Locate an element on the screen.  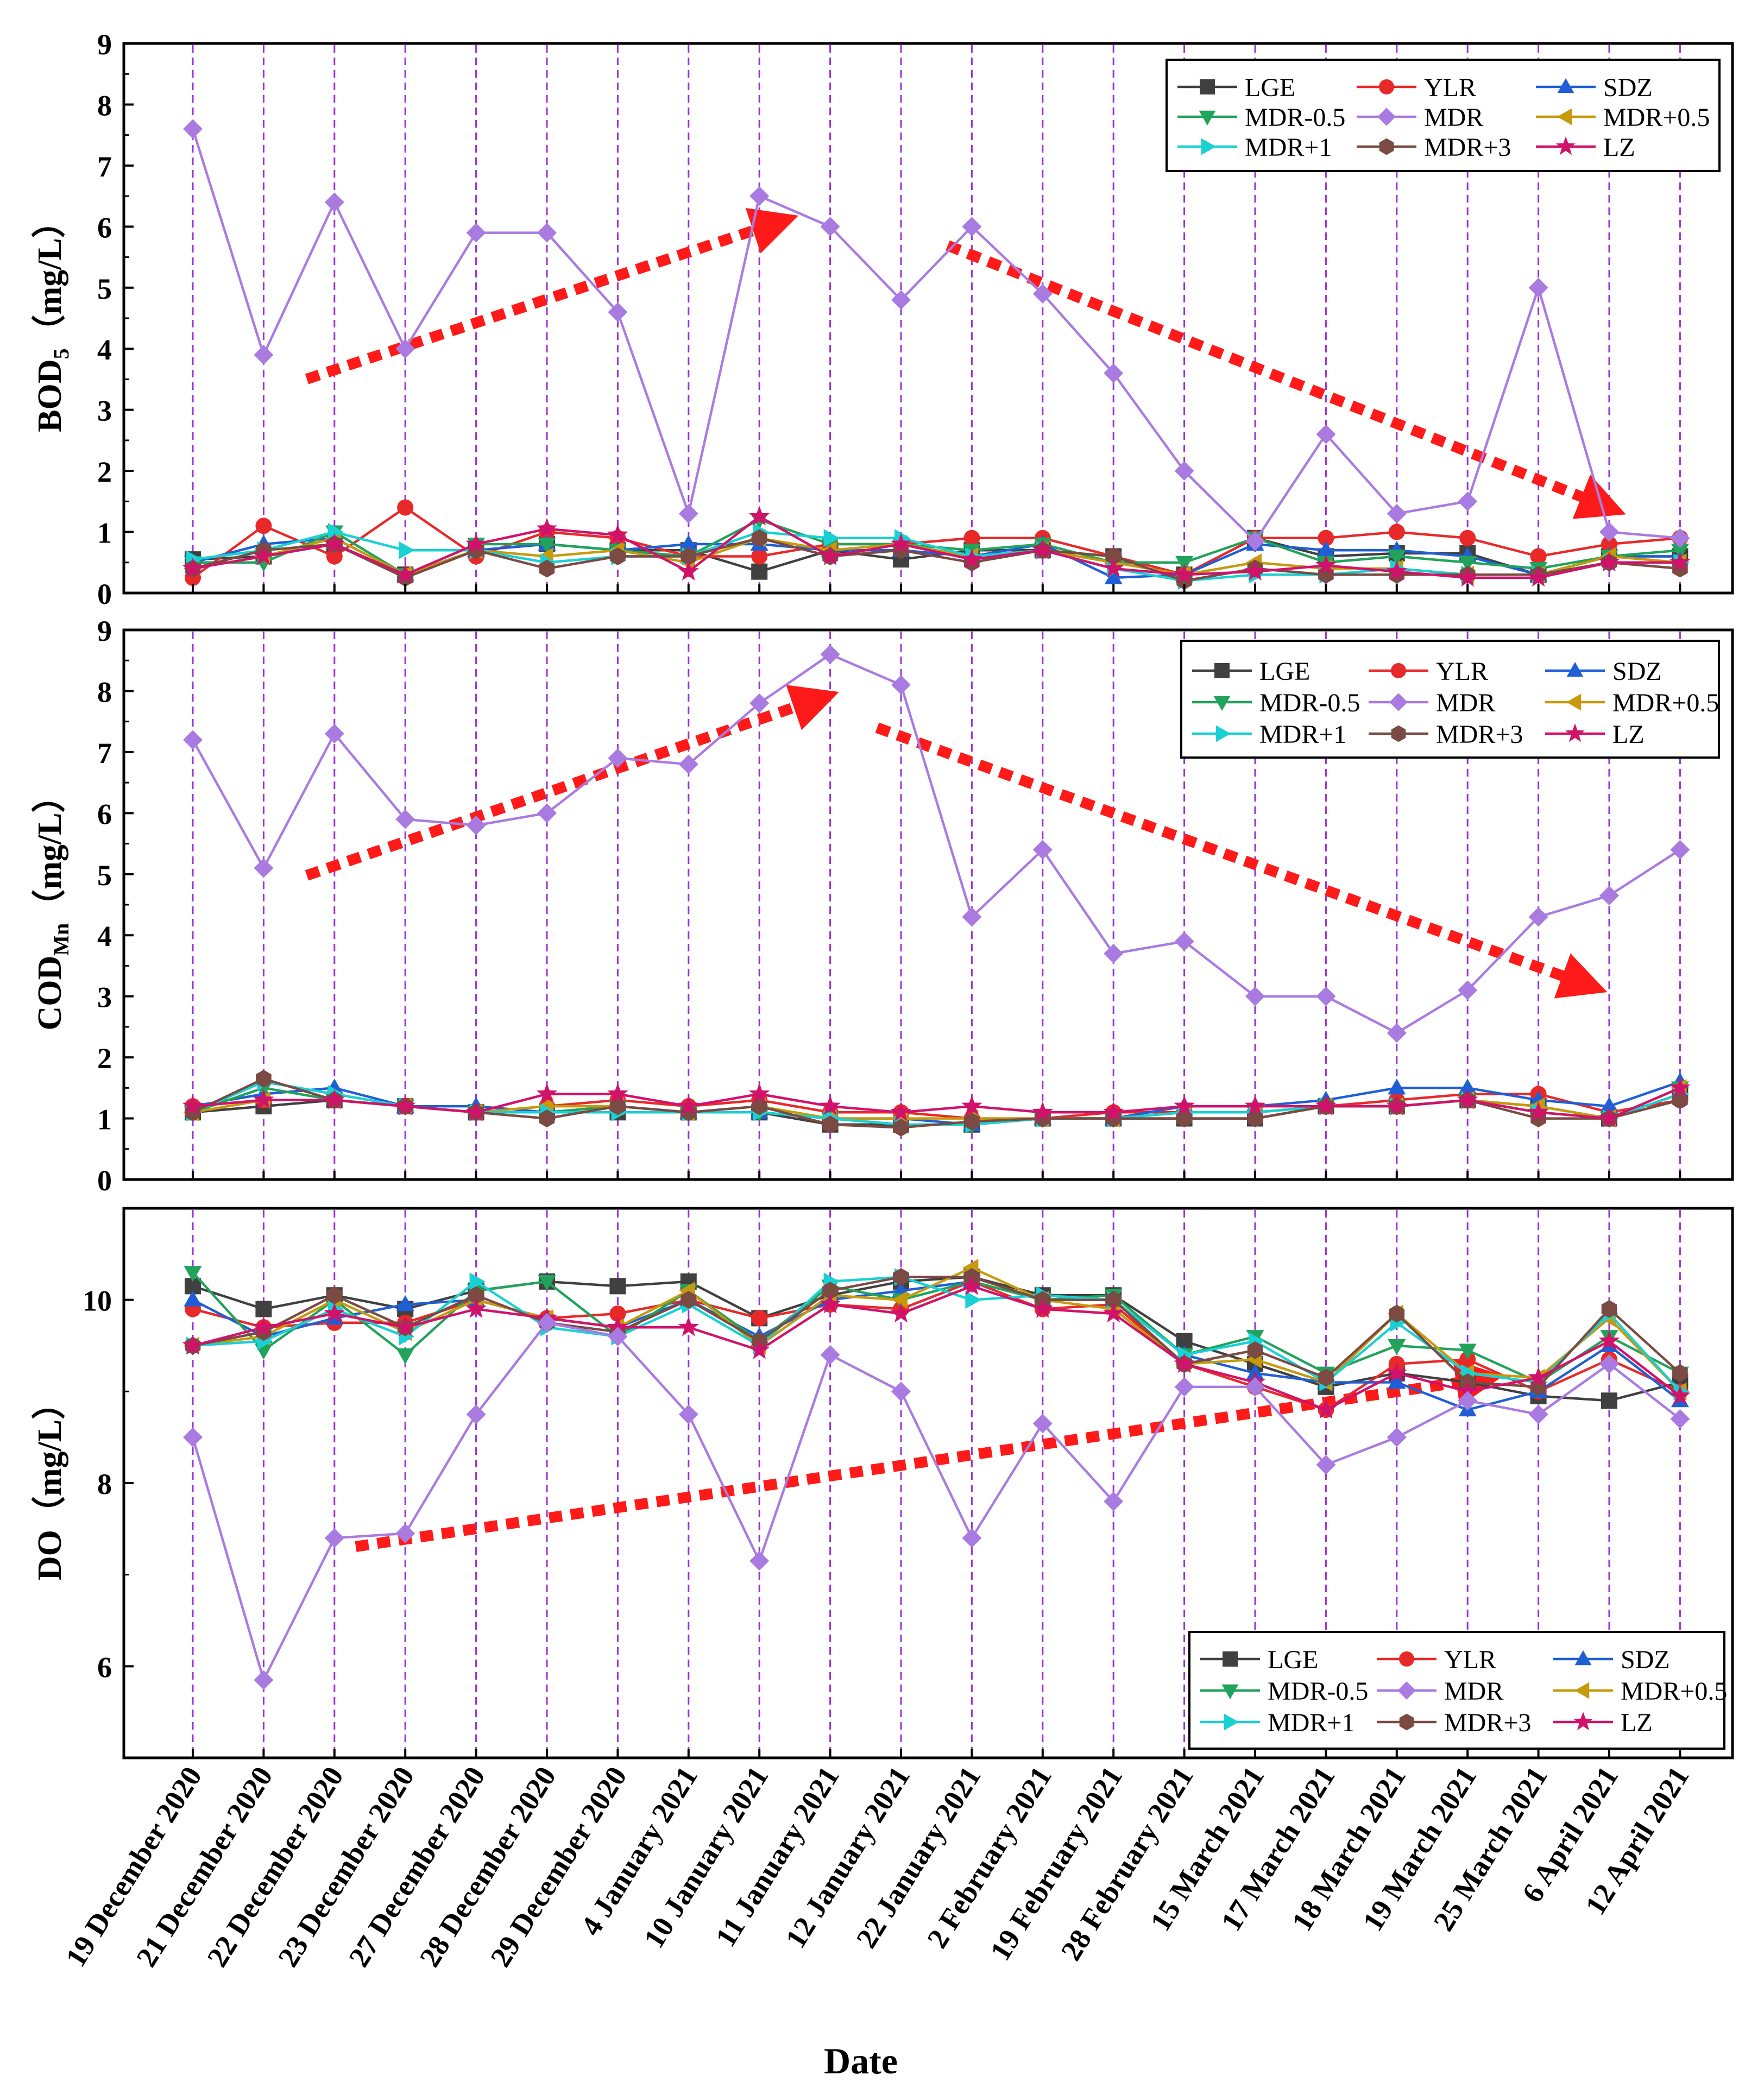
bod5-point-ylr is located at coordinates (759, 556).